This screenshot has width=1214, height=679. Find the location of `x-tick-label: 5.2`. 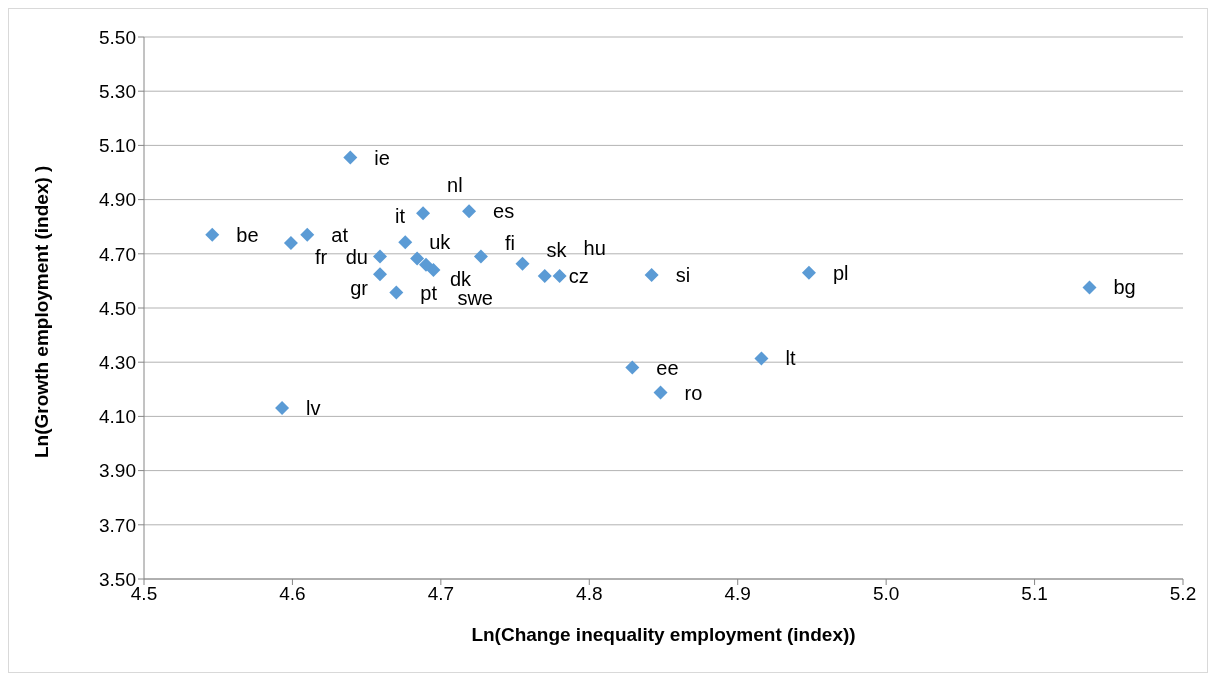

x-tick-label: 5.2 is located at coordinates (1183, 594).